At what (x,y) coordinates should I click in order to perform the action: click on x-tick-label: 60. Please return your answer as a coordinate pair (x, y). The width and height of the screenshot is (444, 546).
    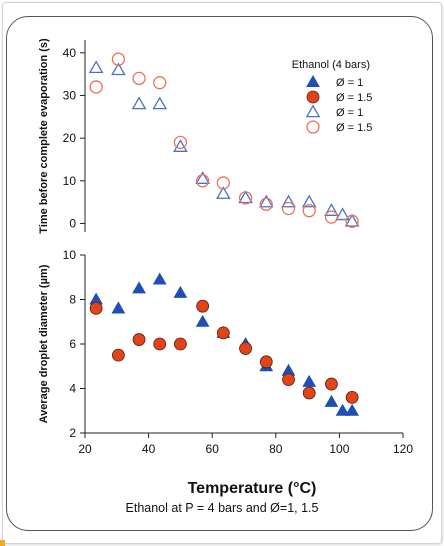
    Looking at the image, I should click on (213, 449).